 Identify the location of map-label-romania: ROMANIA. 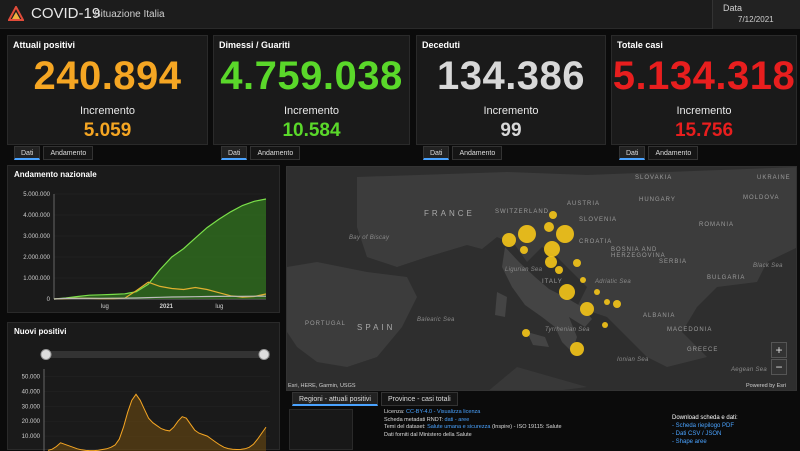
(717, 225).